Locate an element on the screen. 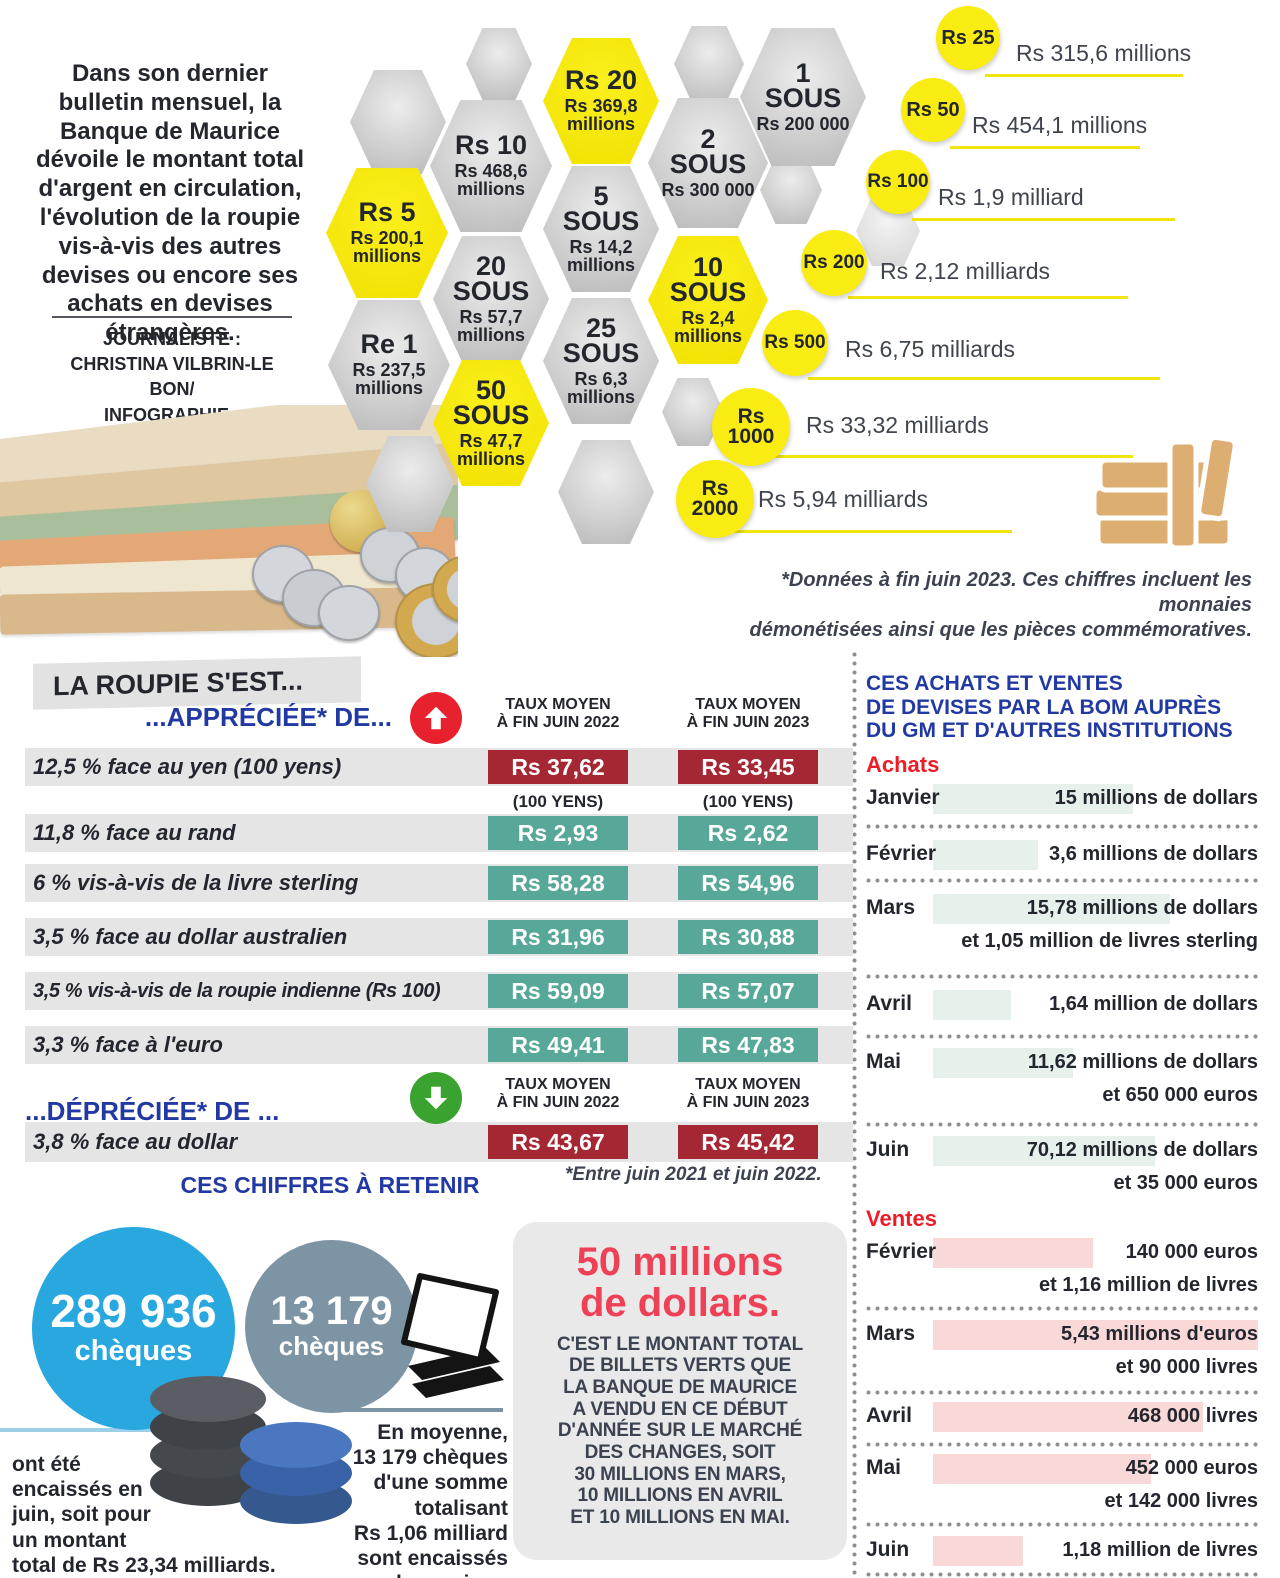 Image resolution: width=1280 pixels, height=1578 pixels. rate-row: 11,8 % face au rand Rs 2,93 Rs 2,62 is located at coordinates (439, 833).